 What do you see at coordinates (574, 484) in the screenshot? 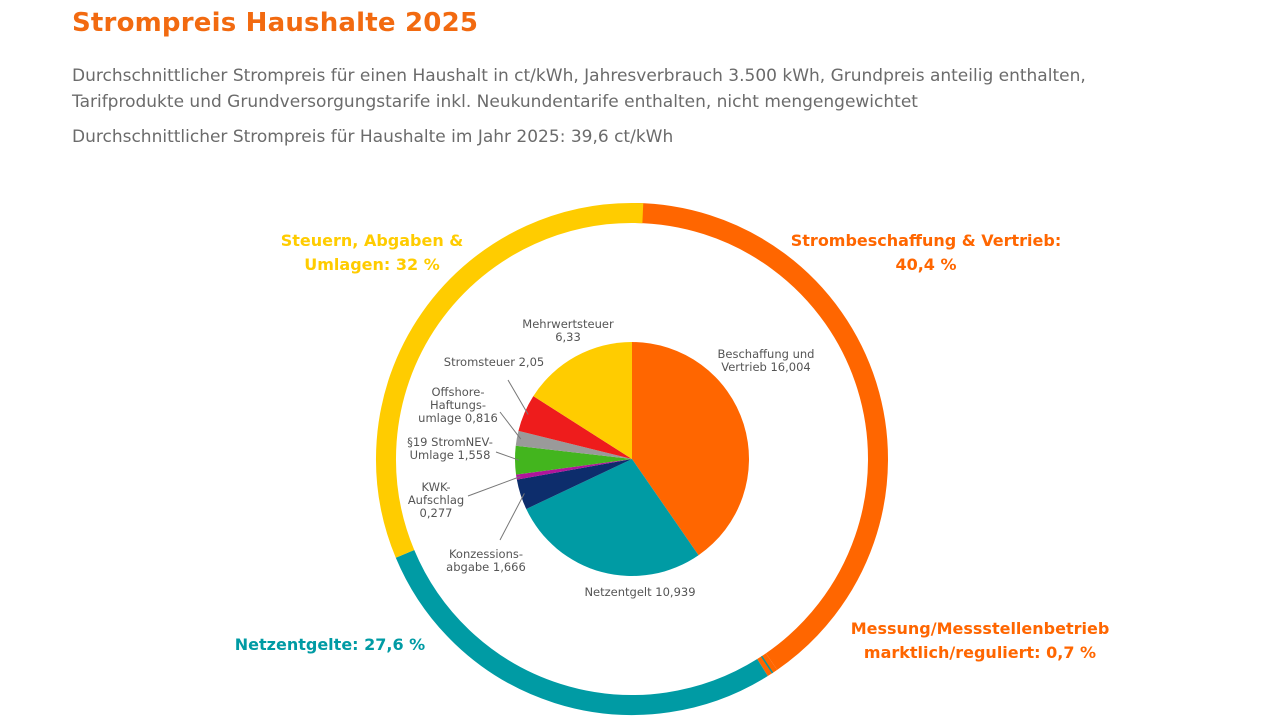
I see `pie-slice-konzession` at bounding box center [574, 484].